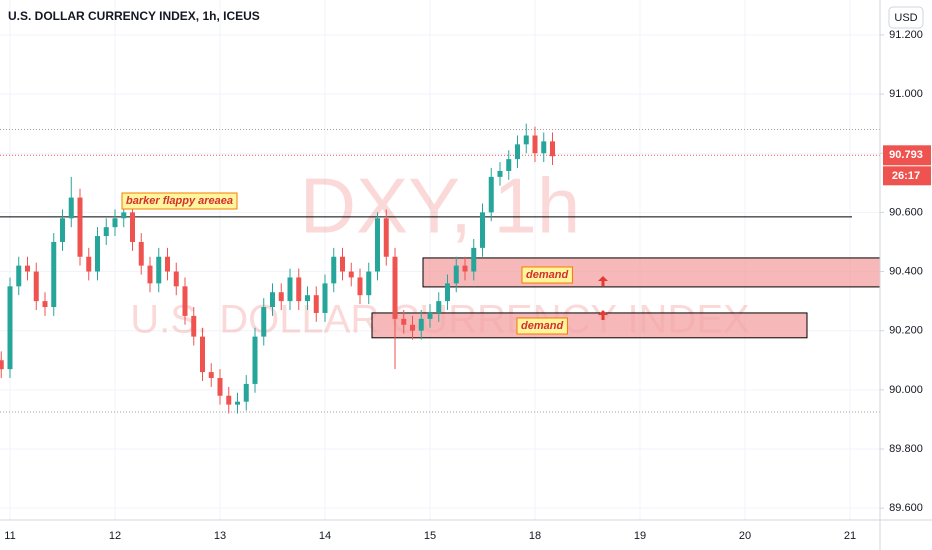 The image size is (932, 550). I want to click on x-tick-label: 19, so click(640, 536).